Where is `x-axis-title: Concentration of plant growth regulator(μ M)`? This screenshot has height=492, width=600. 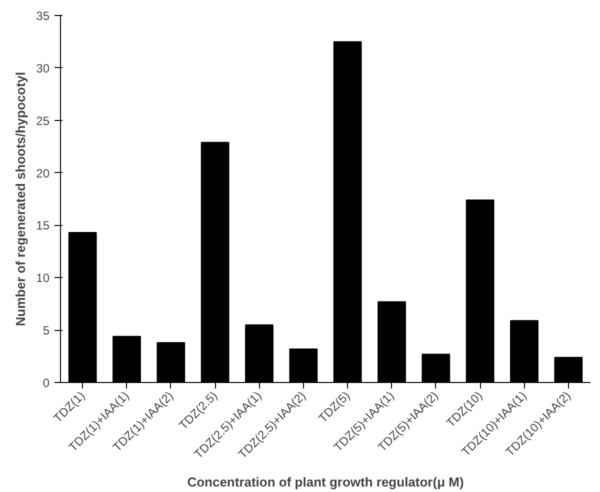 x-axis-title: Concentration of plant growth regulator(μ M) is located at coordinates (325, 482).